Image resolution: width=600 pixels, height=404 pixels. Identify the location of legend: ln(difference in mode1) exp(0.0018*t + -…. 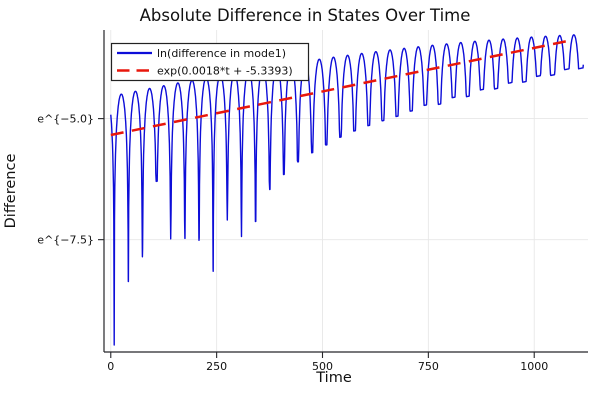
(210, 62).